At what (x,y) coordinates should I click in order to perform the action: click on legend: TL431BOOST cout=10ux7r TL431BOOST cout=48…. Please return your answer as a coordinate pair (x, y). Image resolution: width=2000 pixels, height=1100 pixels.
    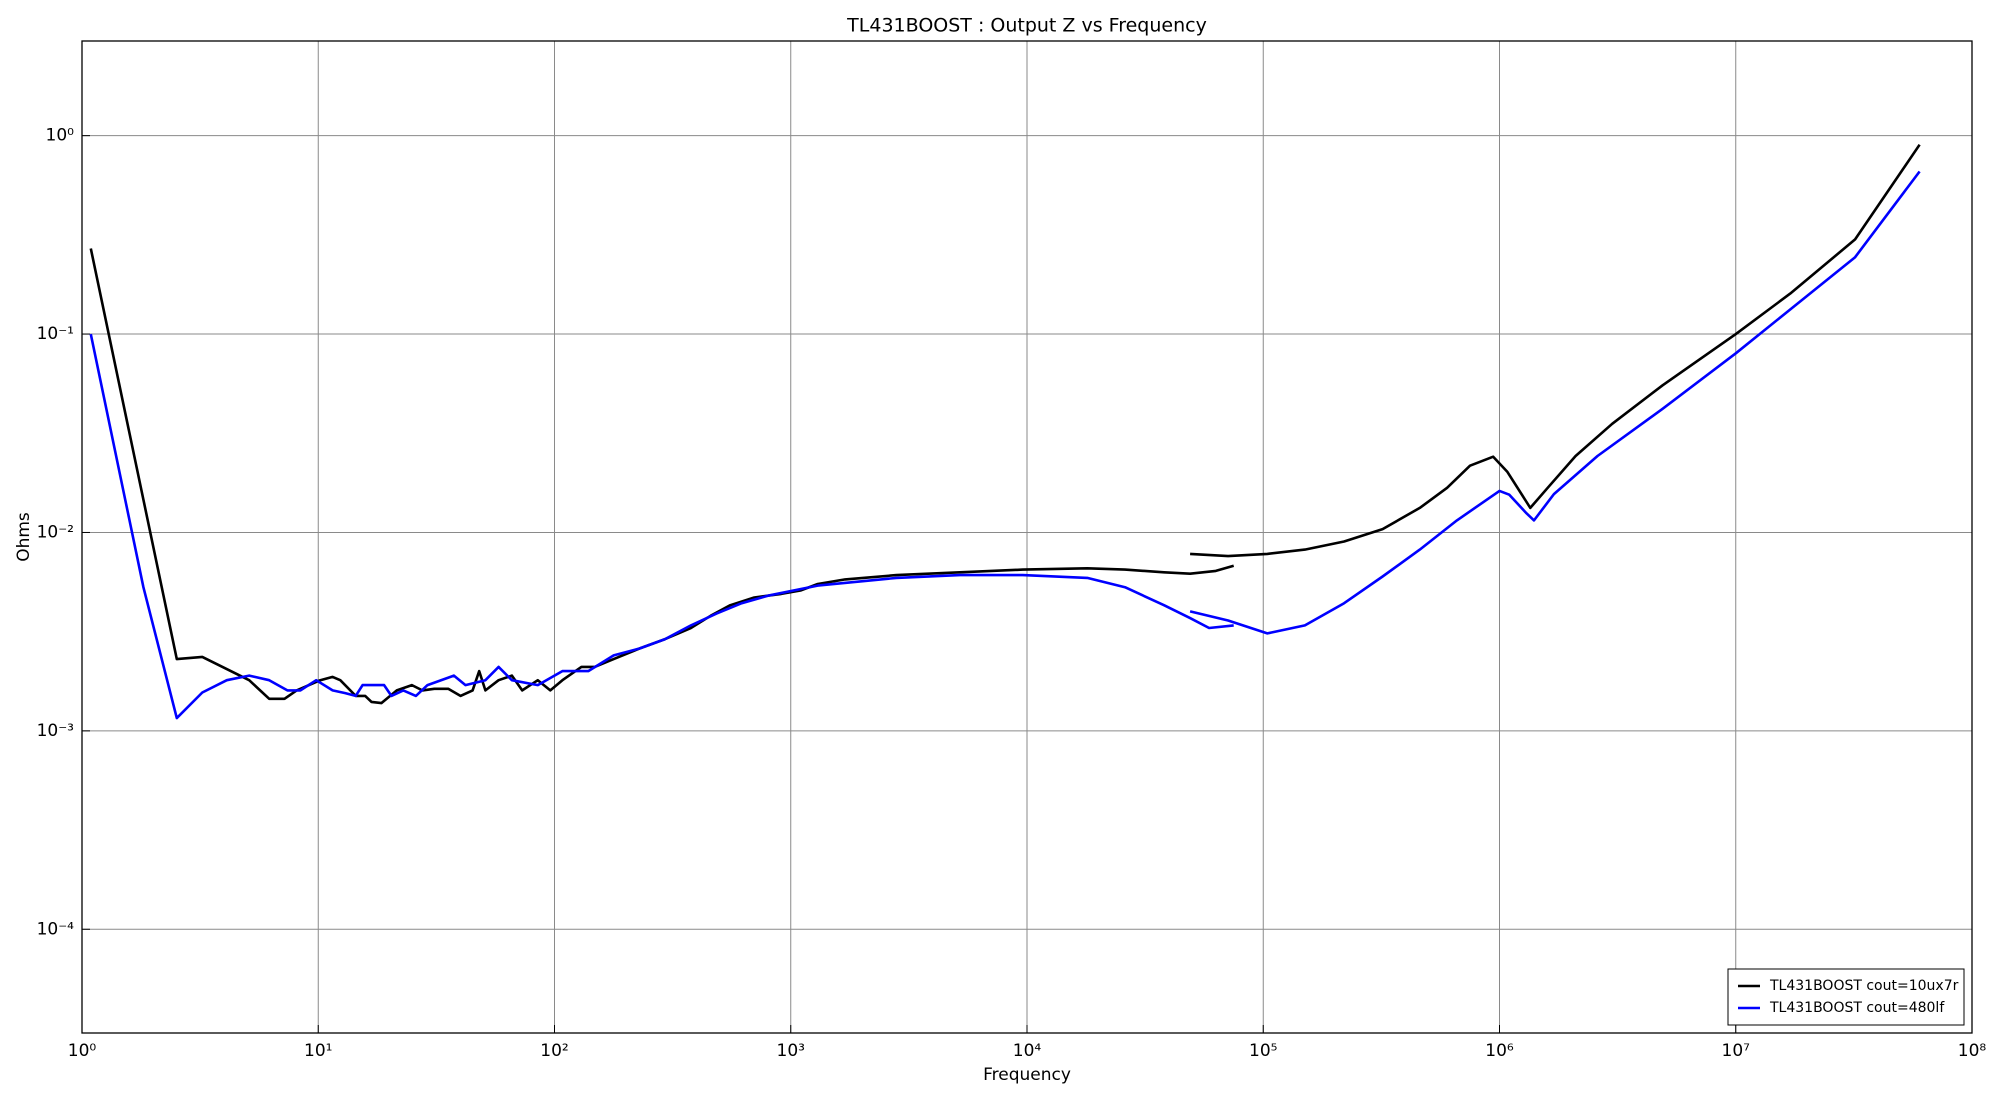
    Looking at the image, I should click on (1846, 997).